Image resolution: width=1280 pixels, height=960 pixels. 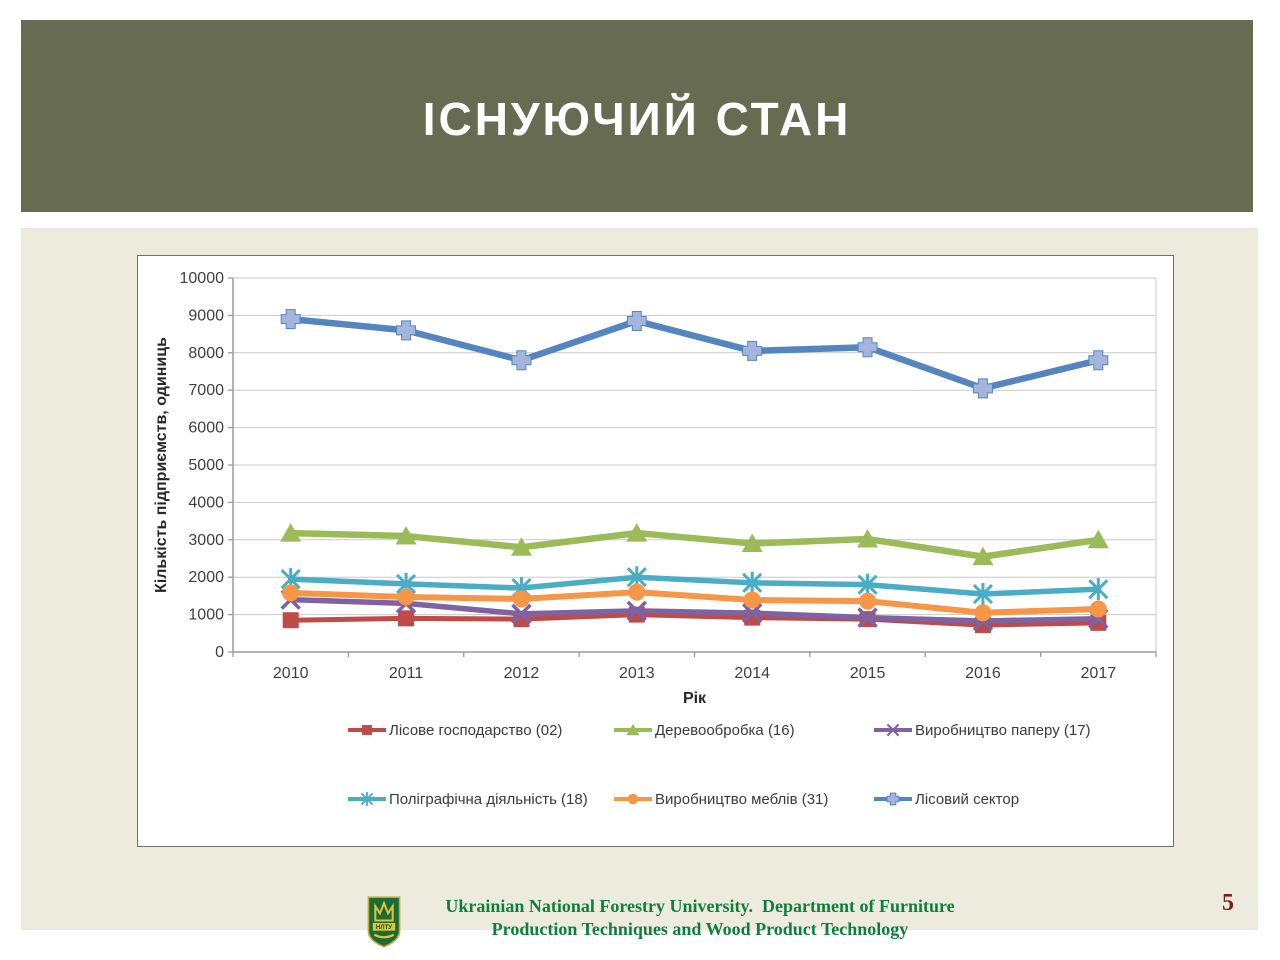 What do you see at coordinates (967, 799) in the screenshot?
I see `legend-label: Лісовий сектор` at bounding box center [967, 799].